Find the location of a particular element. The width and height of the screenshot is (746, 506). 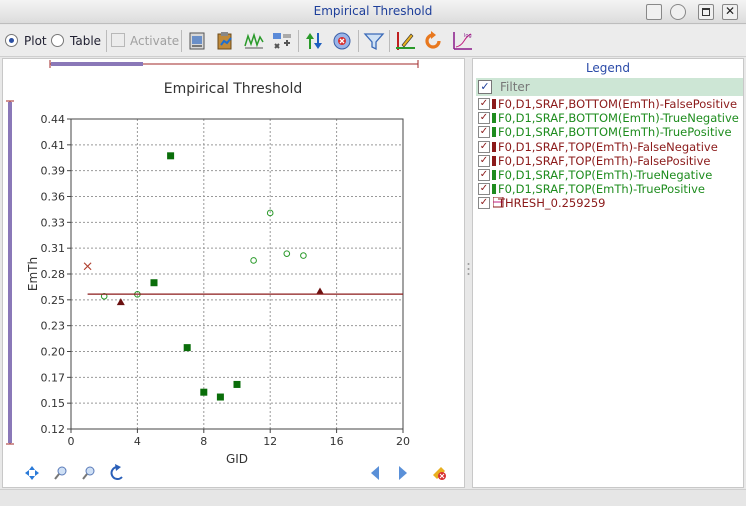

x-tick-label: 12 is located at coordinates (270, 441).